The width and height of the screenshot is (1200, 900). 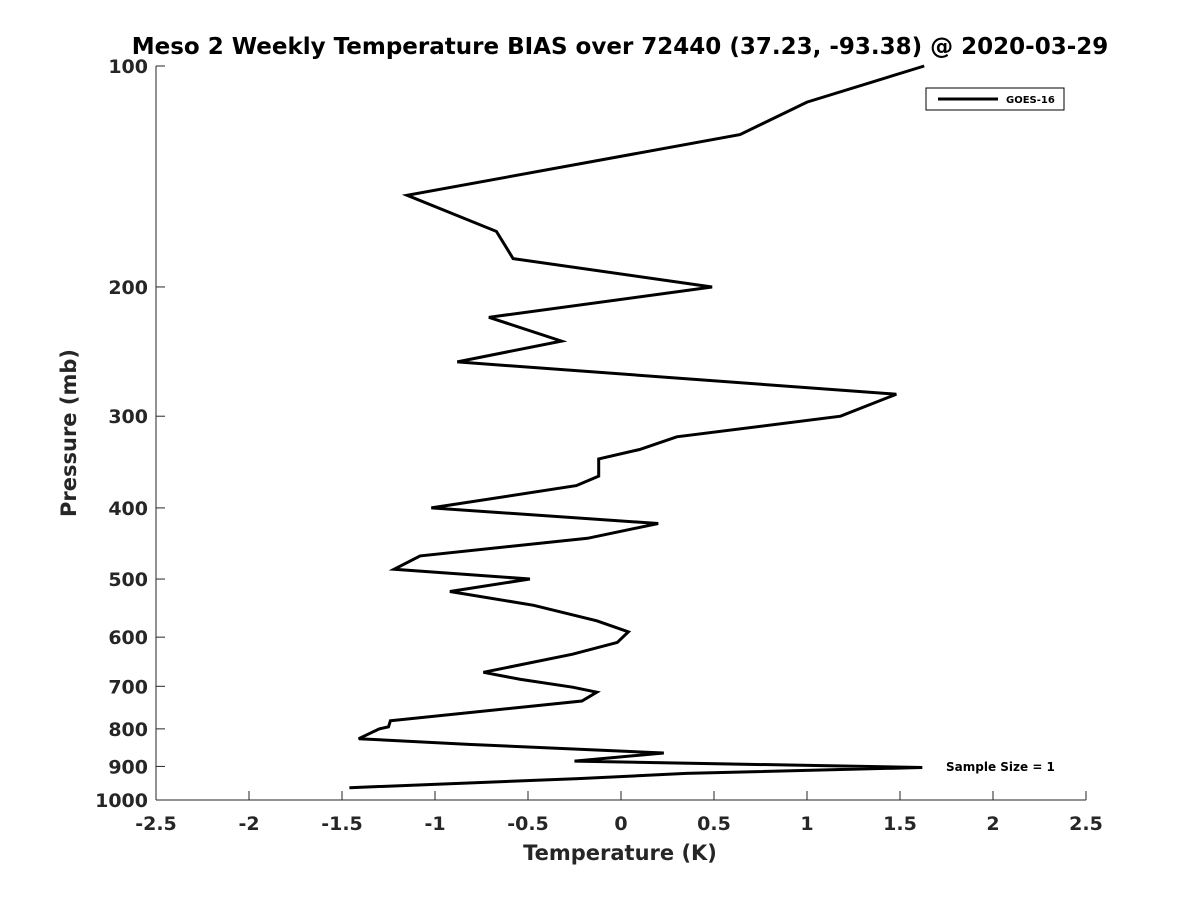 What do you see at coordinates (995, 99) in the screenshot?
I see `legend: GOES-16` at bounding box center [995, 99].